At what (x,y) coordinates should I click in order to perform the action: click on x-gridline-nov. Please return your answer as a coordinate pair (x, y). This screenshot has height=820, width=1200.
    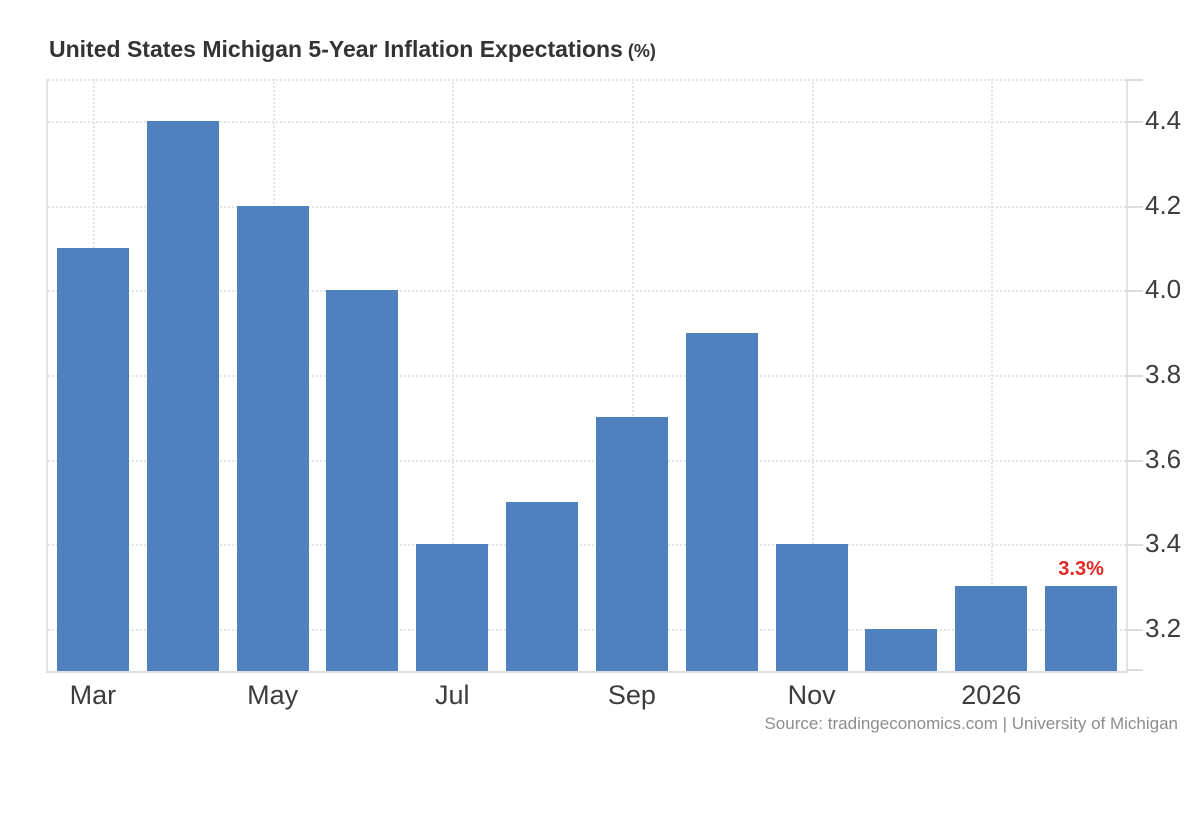
    Looking at the image, I should click on (812, 375).